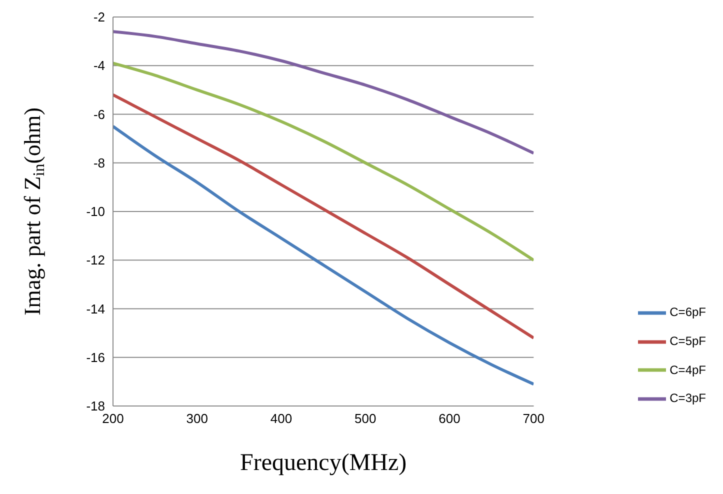 Image resolution: width=723 pixels, height=494 pixels. Describe the element at coordinates (449, 418) in the screenshot. I see `x-tick-label: 600` at that location.